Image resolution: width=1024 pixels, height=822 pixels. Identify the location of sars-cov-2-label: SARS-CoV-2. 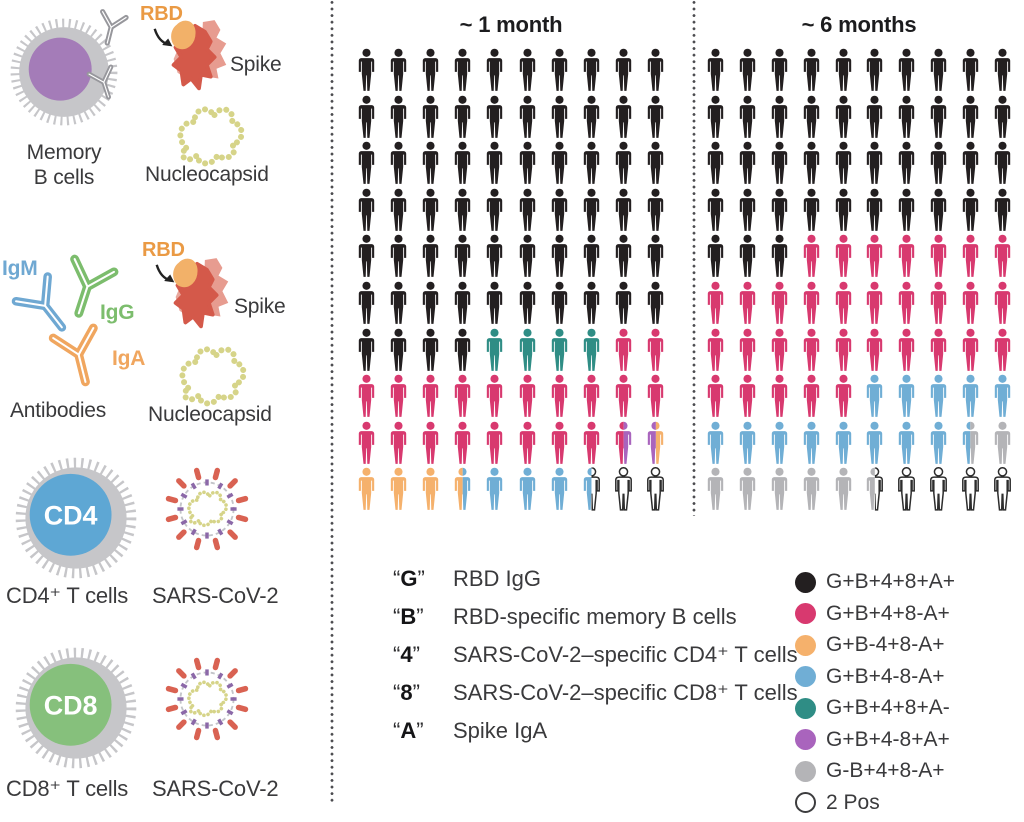
(215, 595).